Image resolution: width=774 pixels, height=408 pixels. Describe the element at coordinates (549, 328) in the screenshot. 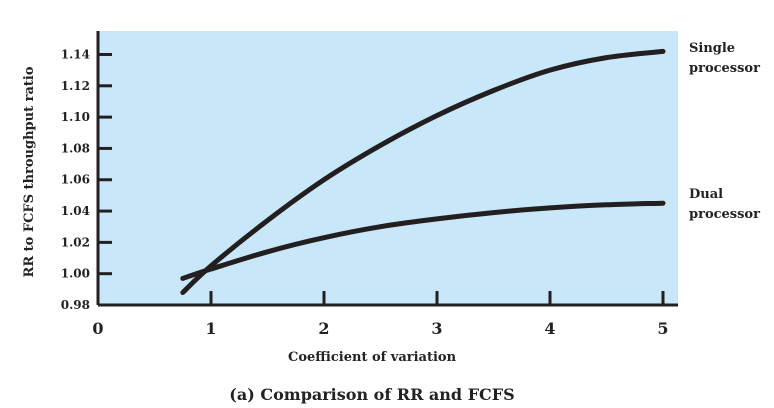

I see `x-tick-label: 4` at that location.